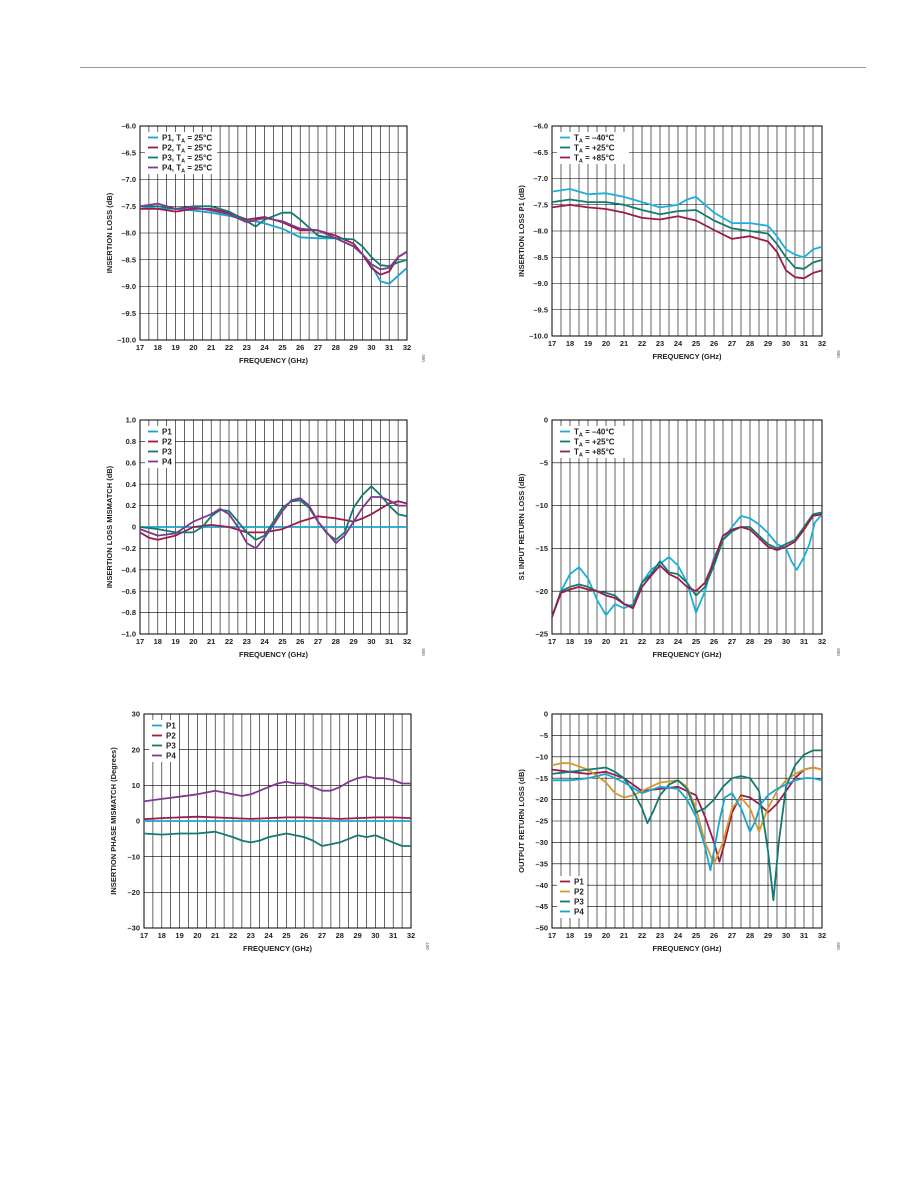 The height and width of the screenshot is (1188, 918). Describe the element at coordinates (732, 343) in the screenshot. I see `x-tick-label: 27` at that location.